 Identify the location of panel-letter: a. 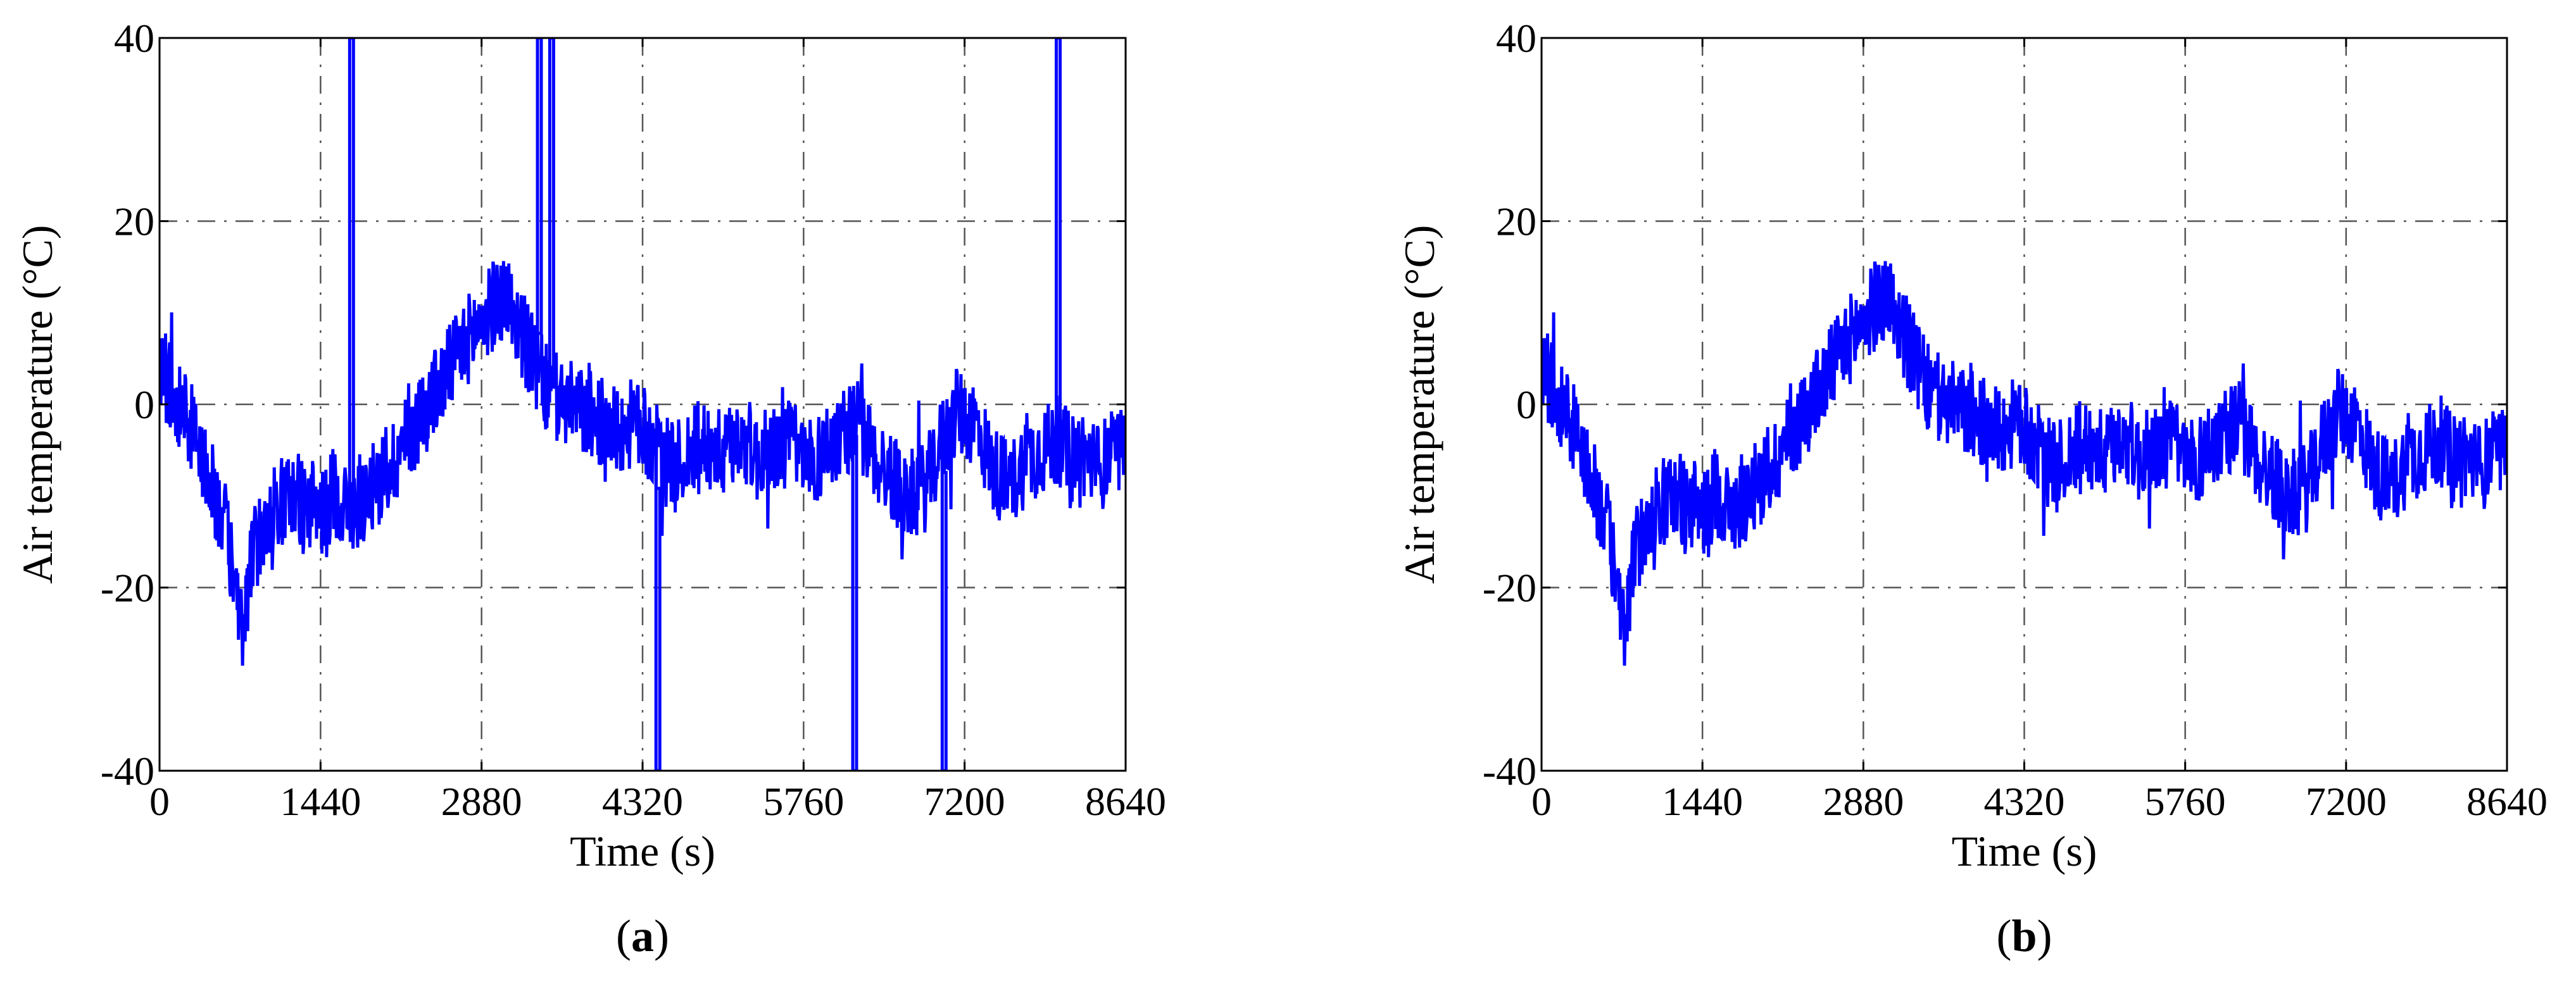
(642, 936).